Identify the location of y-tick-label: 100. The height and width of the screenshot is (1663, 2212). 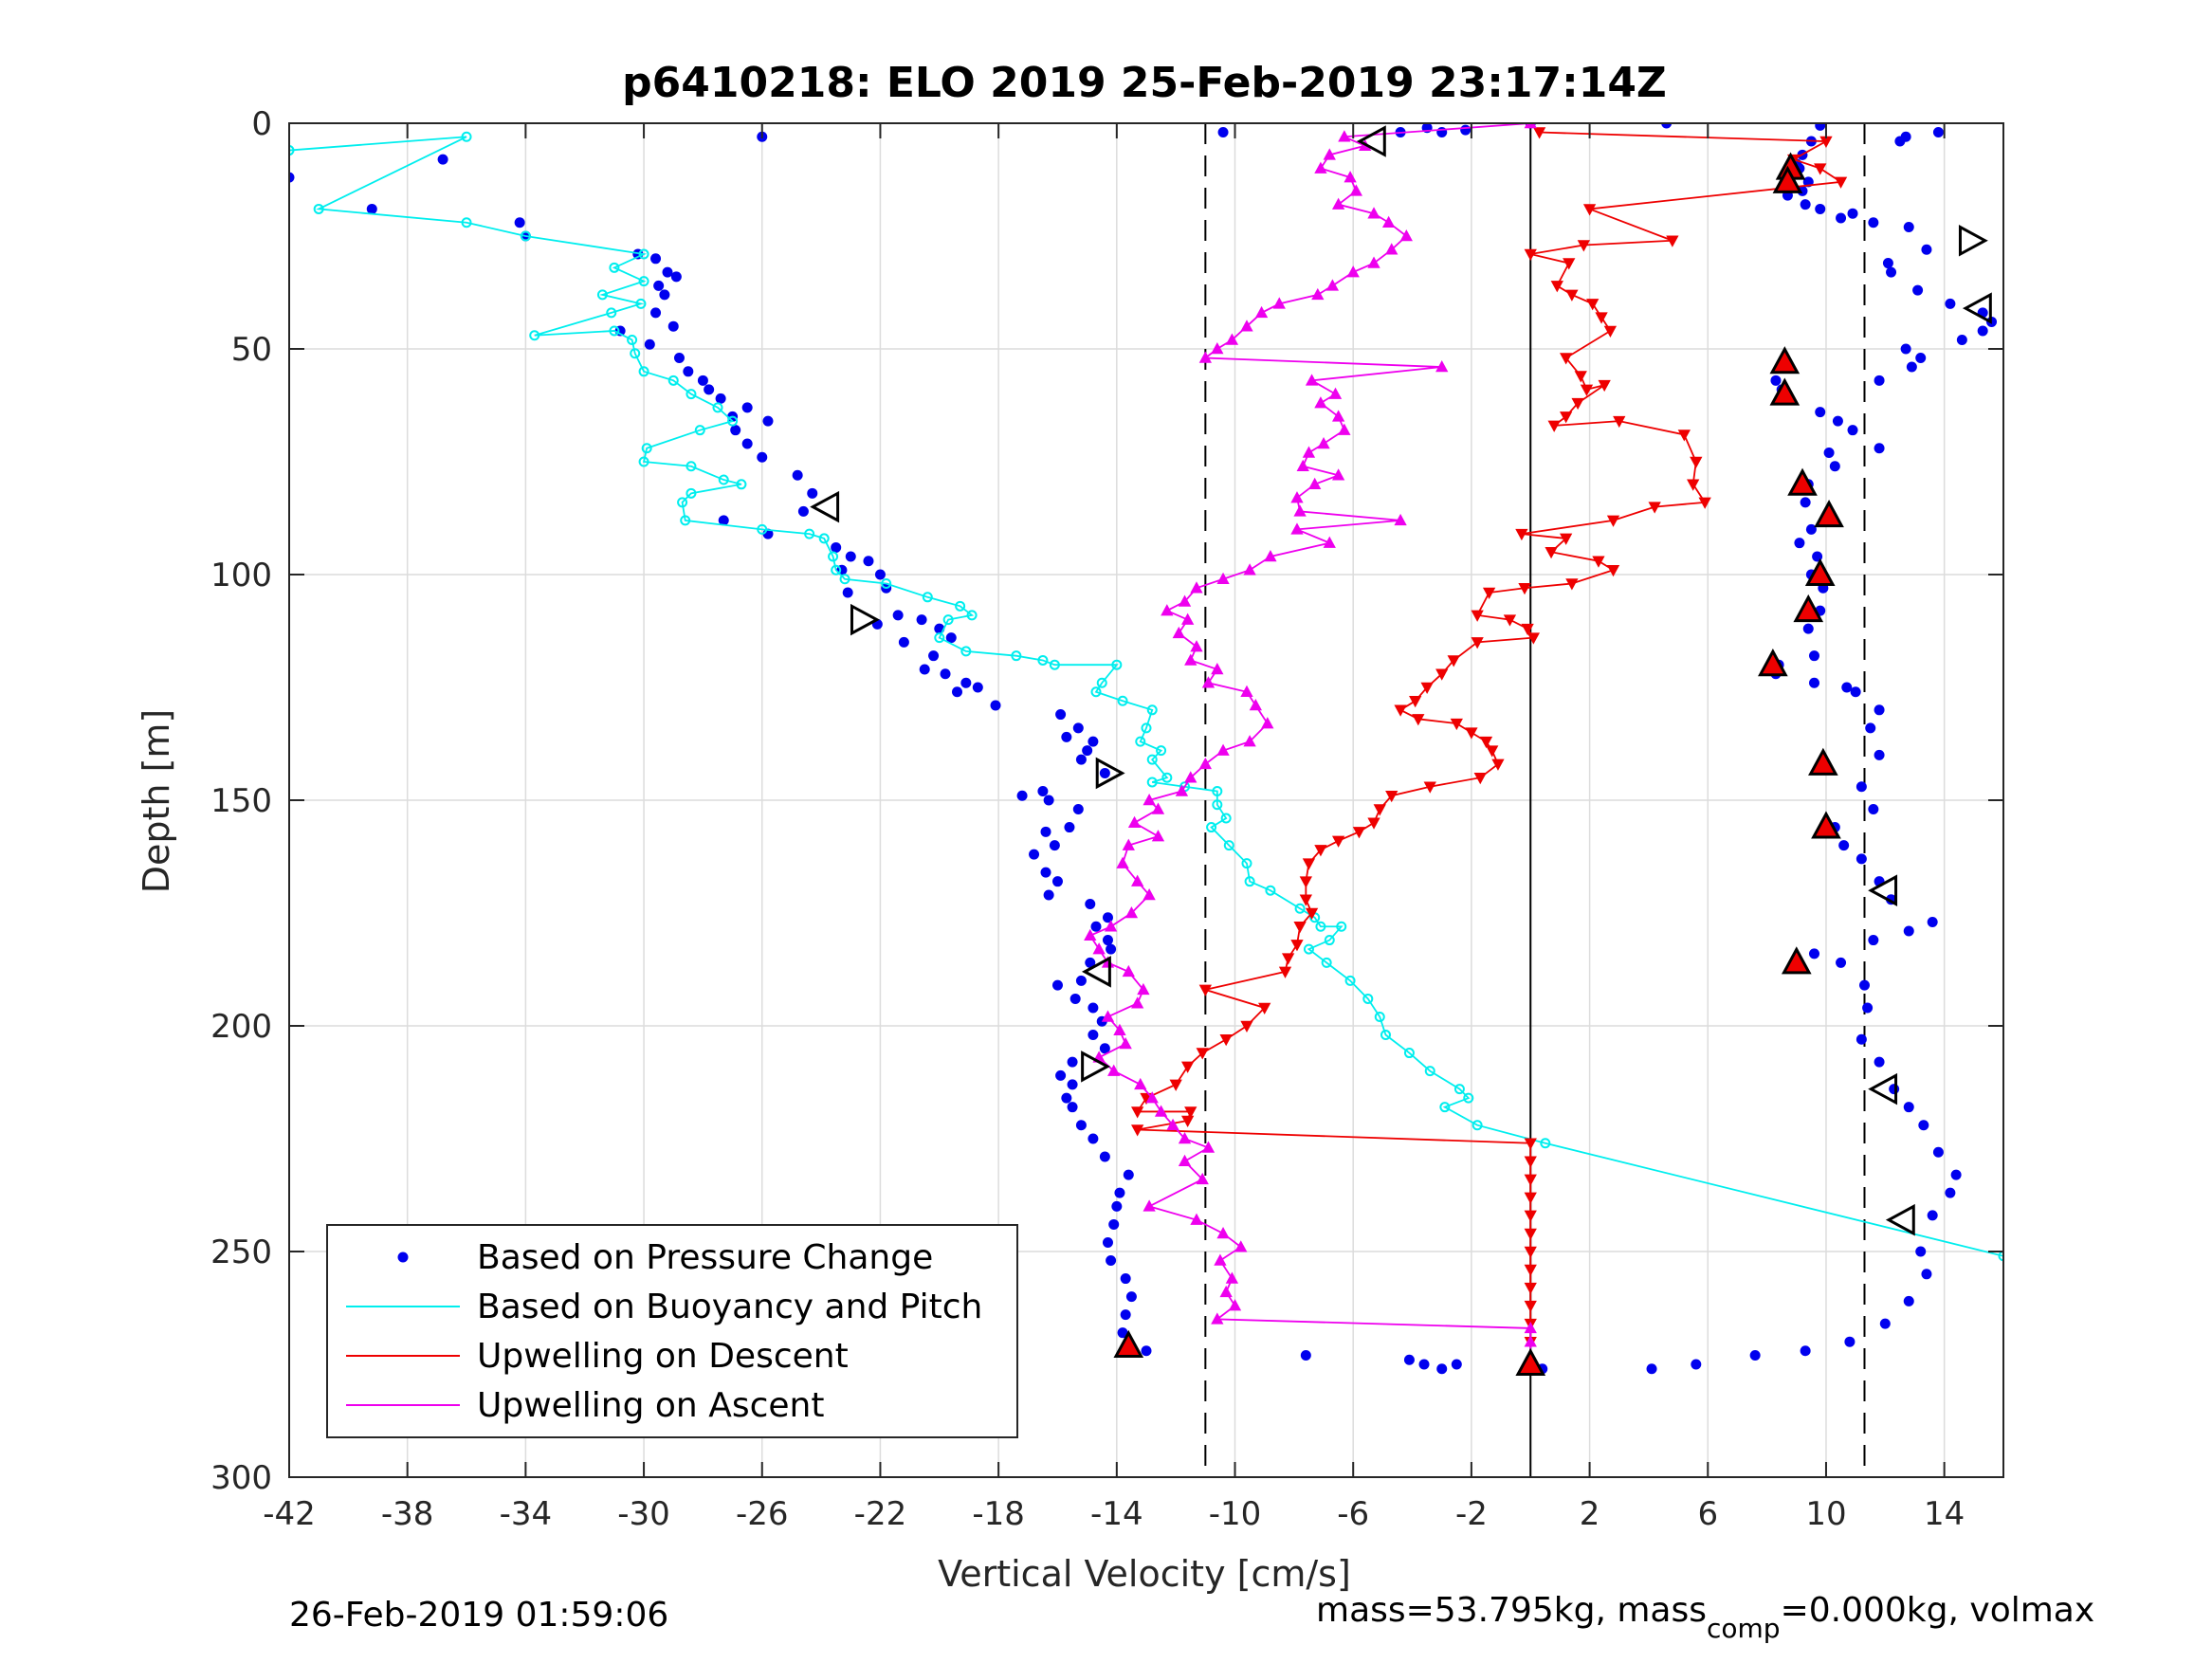
(241, 575).